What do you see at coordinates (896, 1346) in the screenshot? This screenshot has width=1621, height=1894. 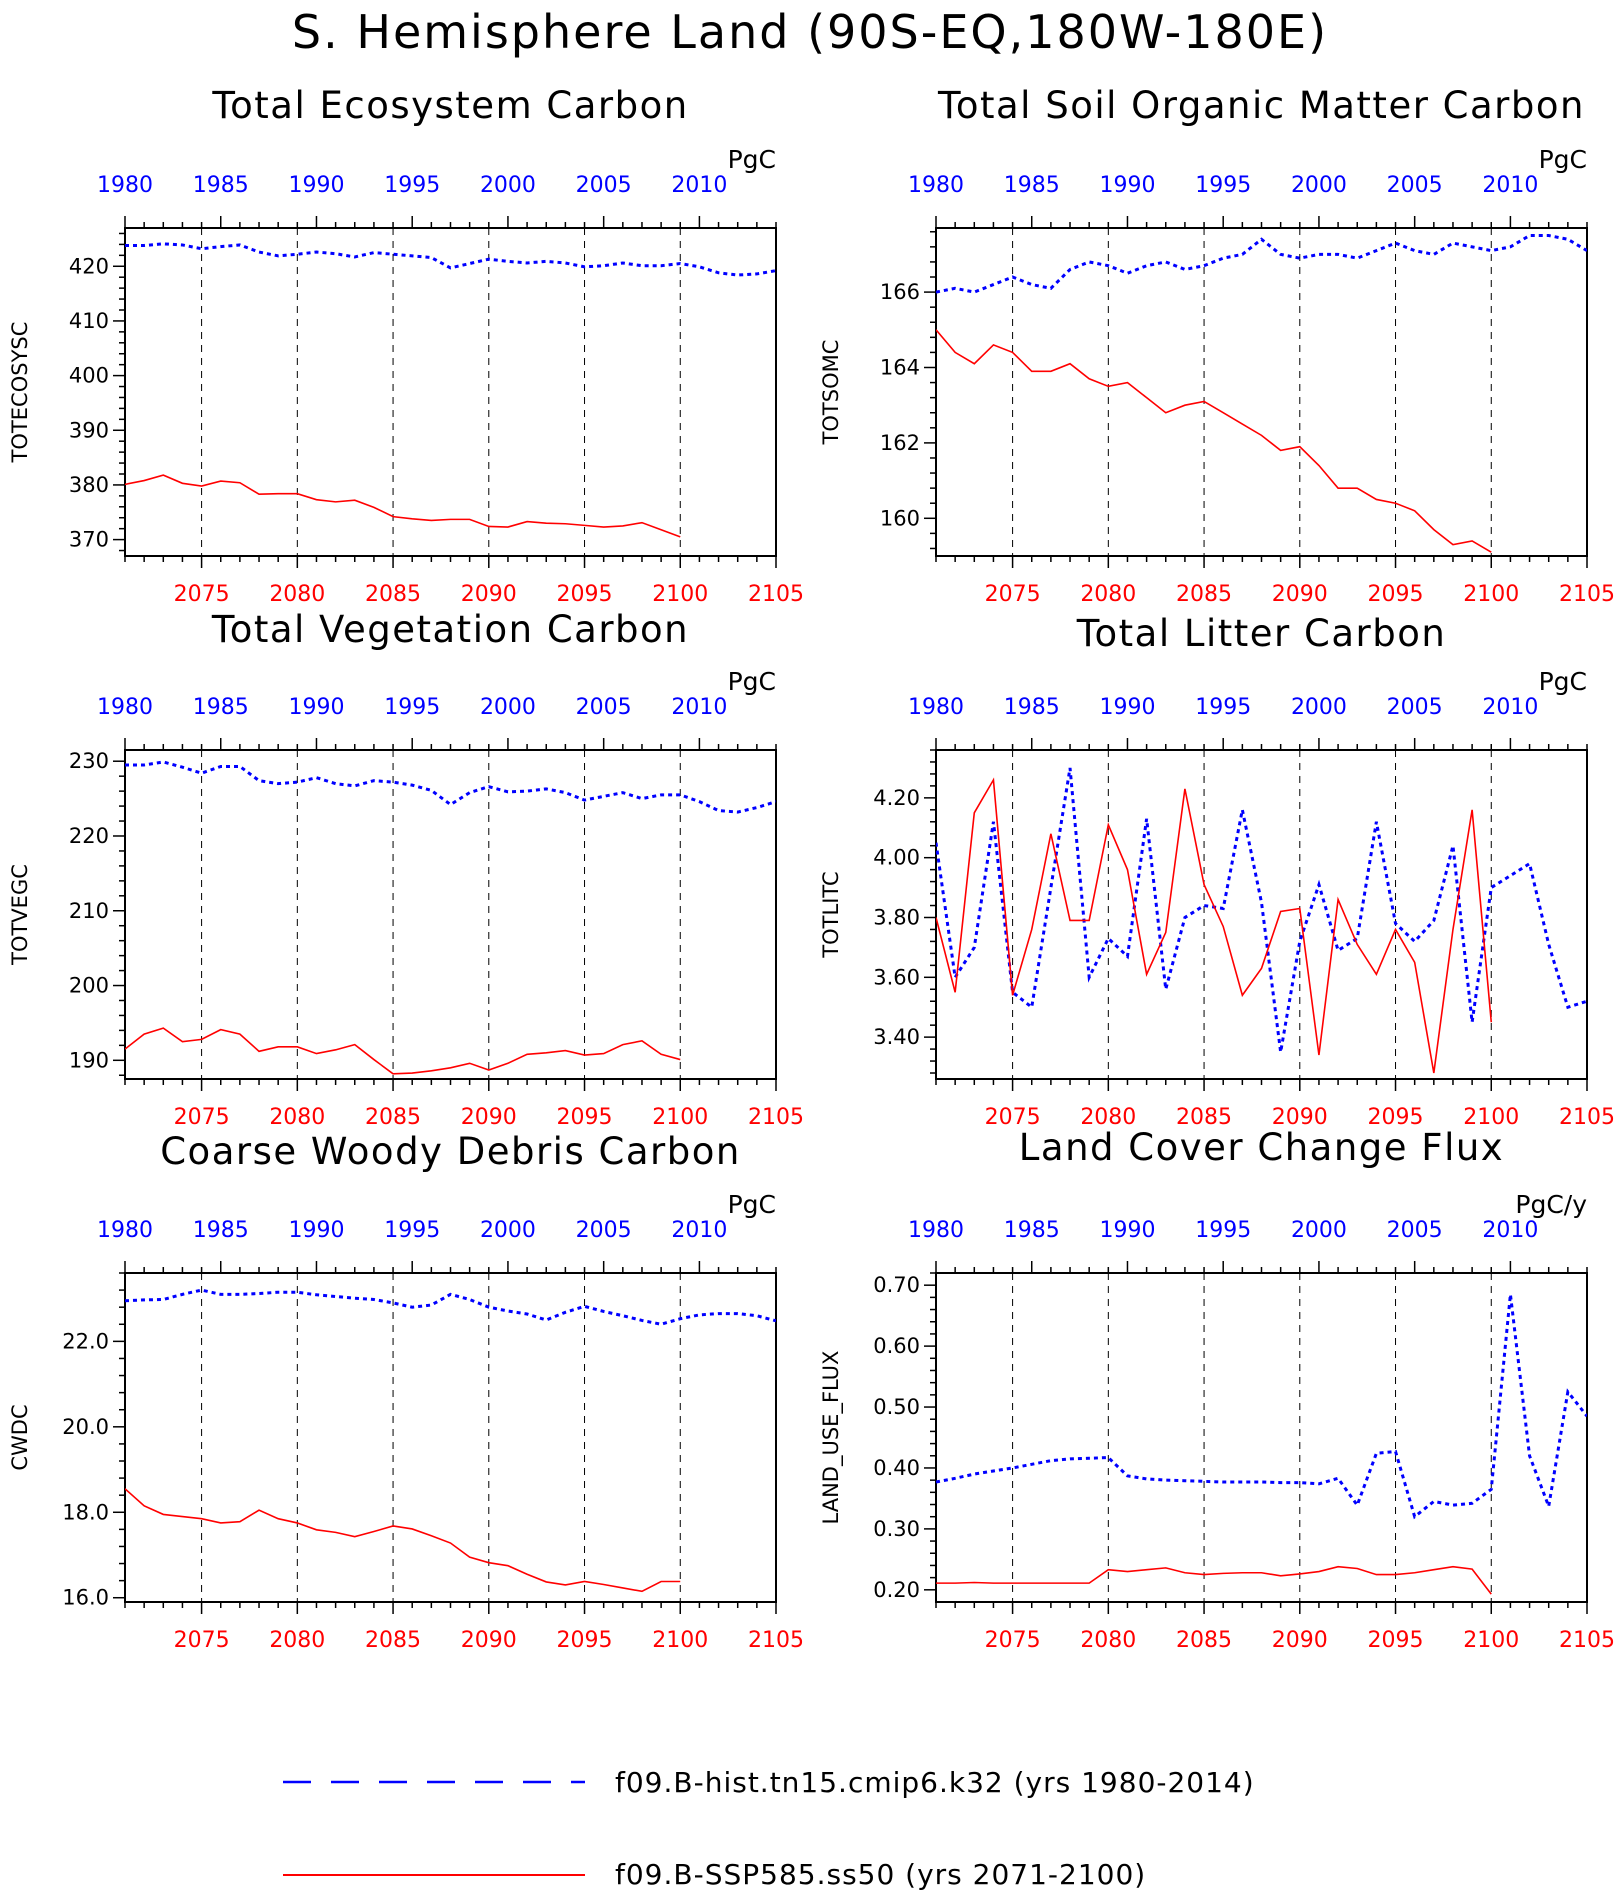 I see `y-axis-tick-label: 0.60` at bounding box center [896, 1346].